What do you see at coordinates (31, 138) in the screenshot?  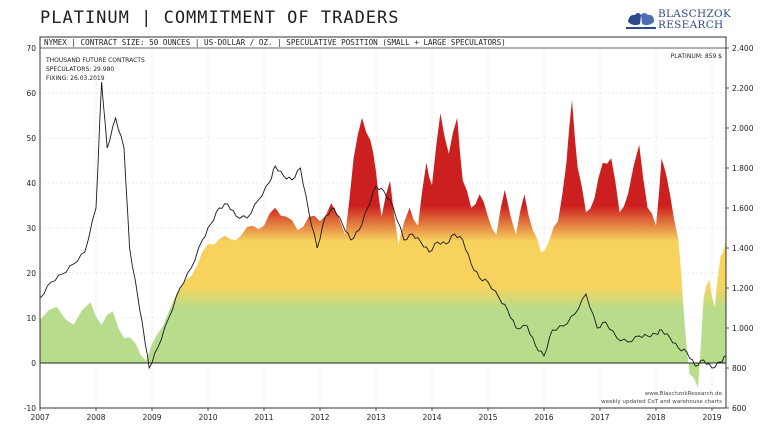 I see `y-left-tick-label: 50` at bounding box center [31, 138].